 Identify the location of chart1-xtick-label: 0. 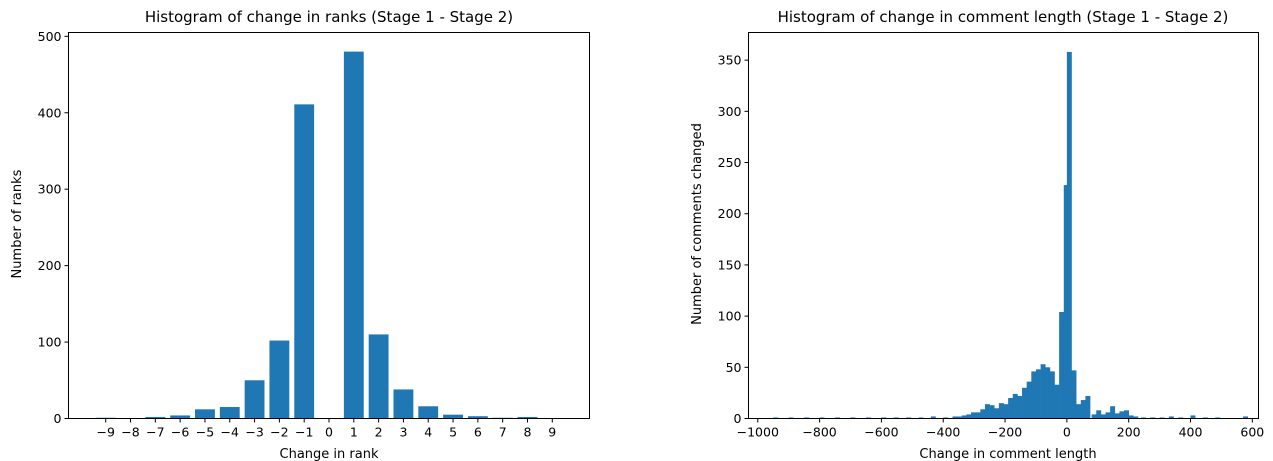
(329, 432).